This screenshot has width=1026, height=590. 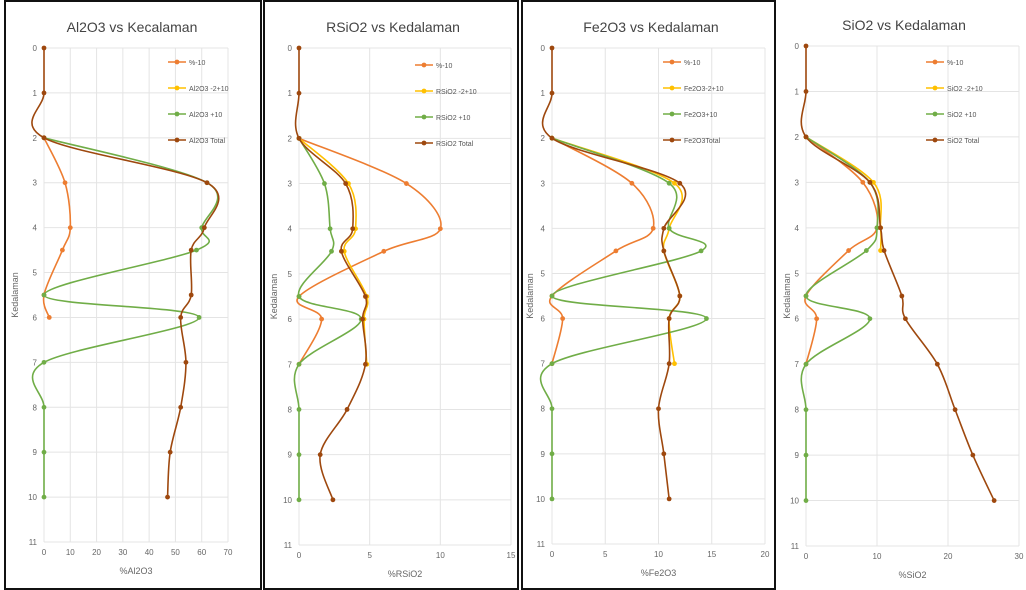 What do you see at coordinates (954, 102) in the screenshot?
I see `legend: %-10 SiO2 -2+10 SiO2 +10 SiO2 Total` at bounding box center [954, 102].